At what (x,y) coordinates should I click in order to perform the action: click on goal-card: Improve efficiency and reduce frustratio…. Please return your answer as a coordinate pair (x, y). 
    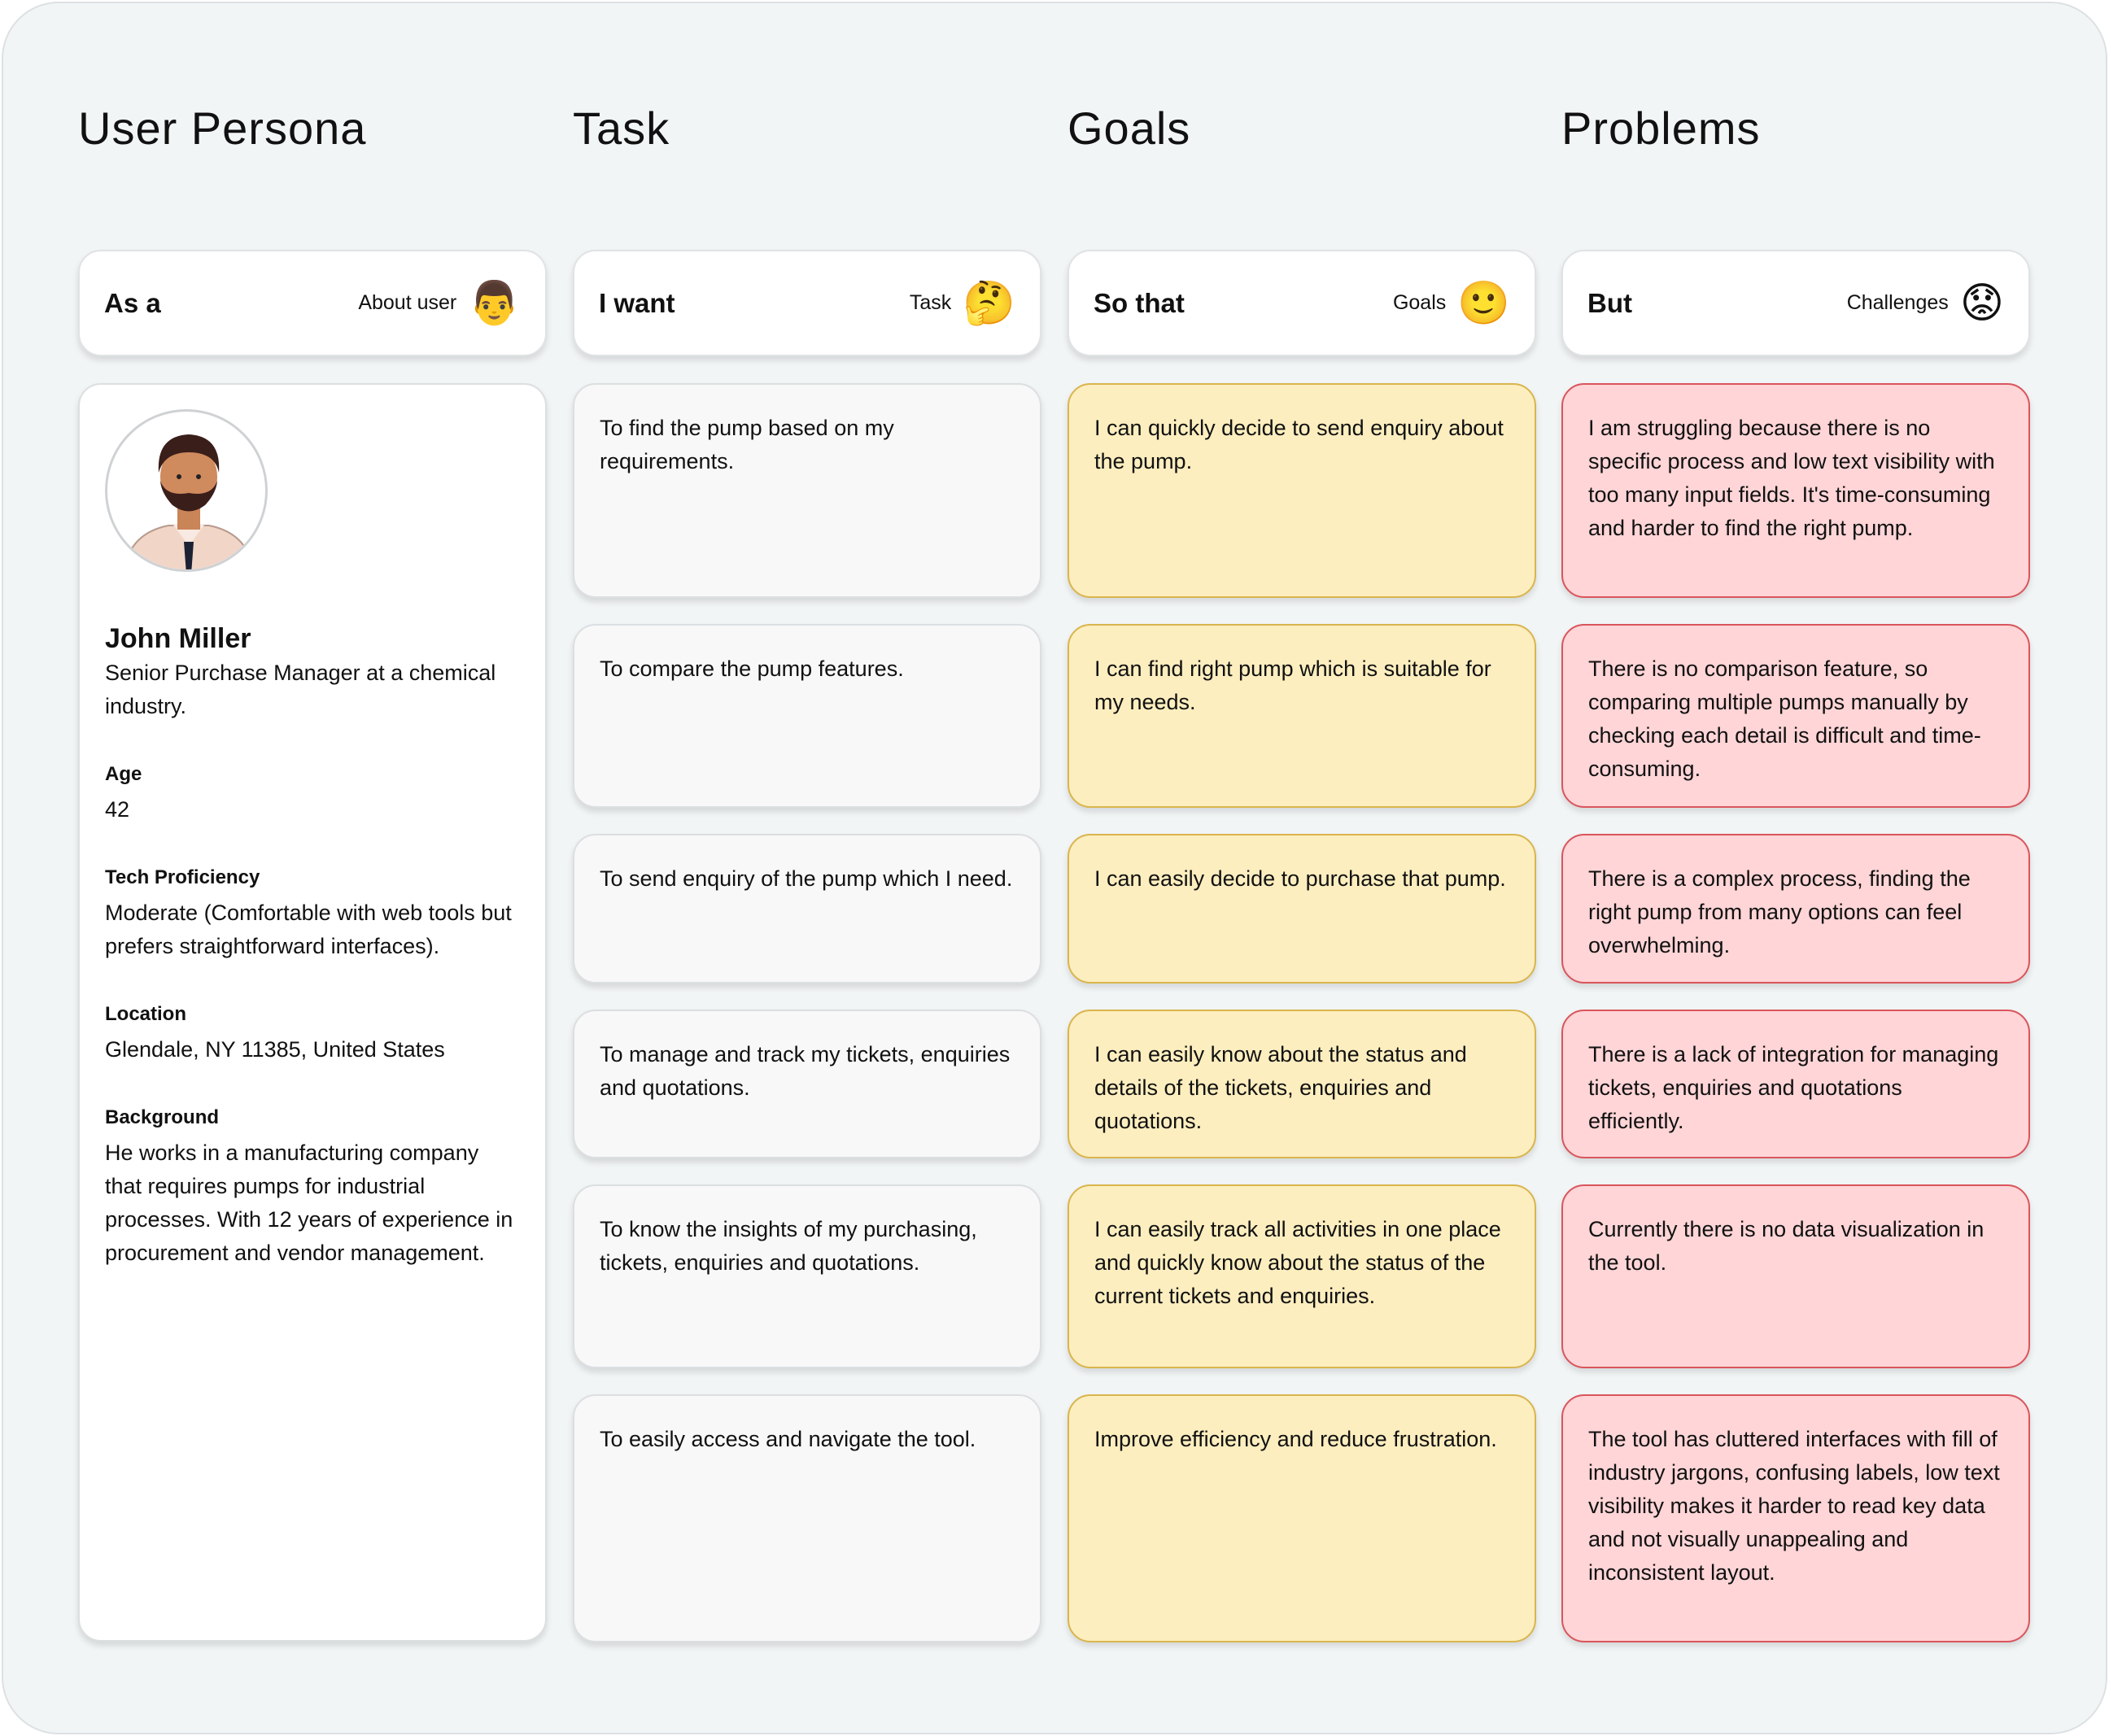
    Looking at the image, I should click on (1302, 1518).